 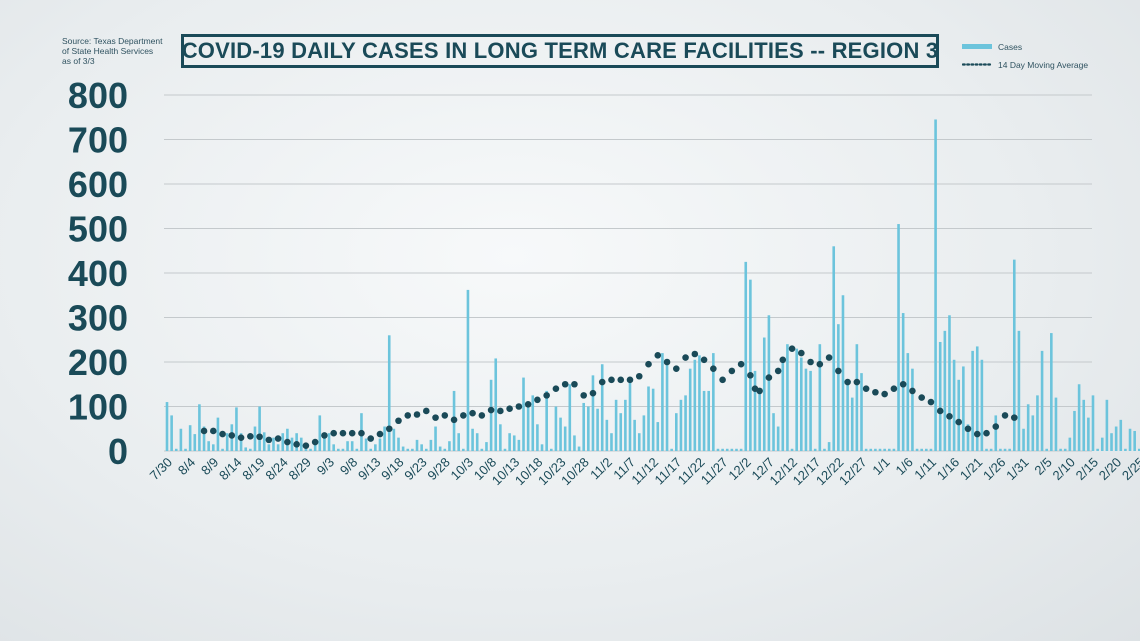 What do you see at coordinates (230, 469) in the screenshot?
I see `x-tick-label: 8/14` at bounding box center [230, 469].